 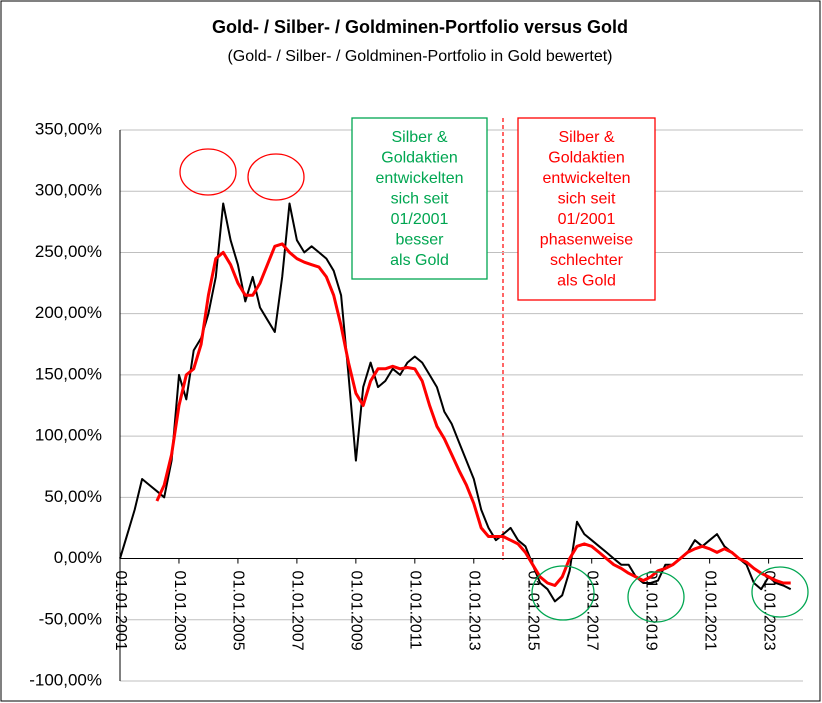 I want to click on y-tick-label: 50,00%, so click(x=73, y=496).